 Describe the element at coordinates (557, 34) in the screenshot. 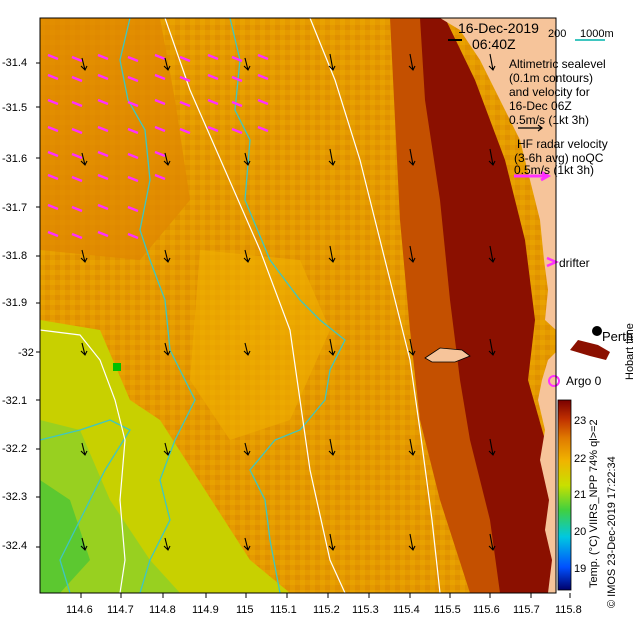

I see `scale-label-200: 200` at that location.